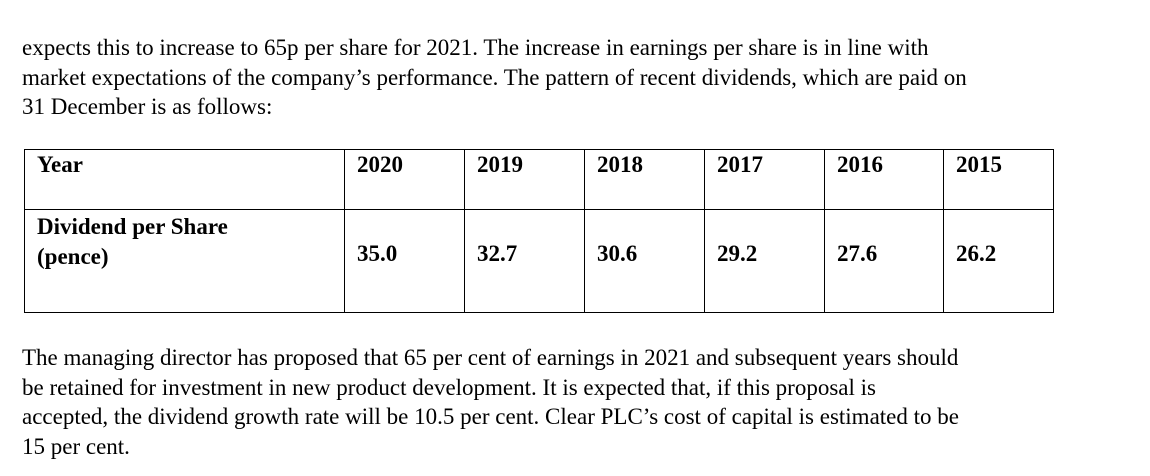  What do you see at coordinates (73, 256) in the screenshot?
I see `dividend-header-label-line2: (pence)` at bounding box center [73, 256].